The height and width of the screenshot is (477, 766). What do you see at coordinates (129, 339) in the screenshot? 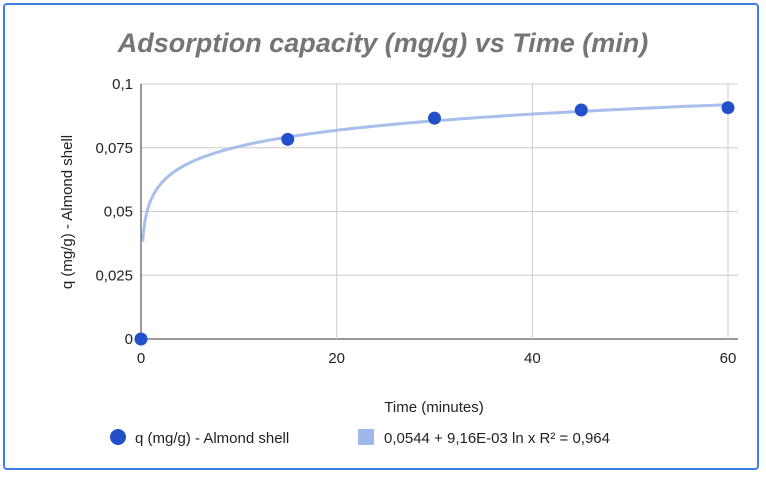
I see `y-tick-label: 0` at bounding box center [129, 339].